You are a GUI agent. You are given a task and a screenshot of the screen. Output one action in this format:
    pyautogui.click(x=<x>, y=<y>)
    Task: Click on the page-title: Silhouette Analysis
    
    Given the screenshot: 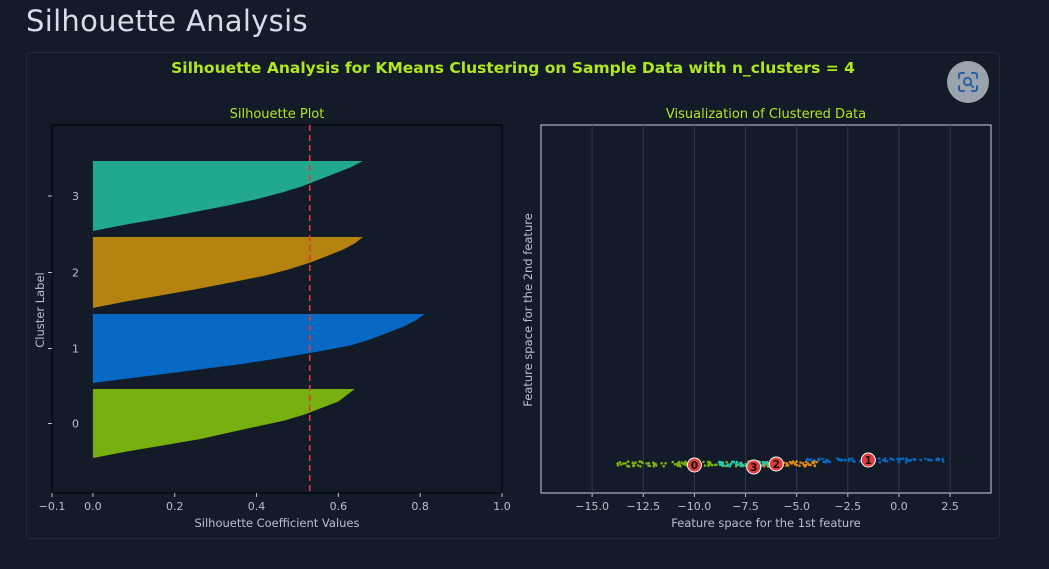 What is the action you would take?
    pyautogui.click(x=167, y=21)
    